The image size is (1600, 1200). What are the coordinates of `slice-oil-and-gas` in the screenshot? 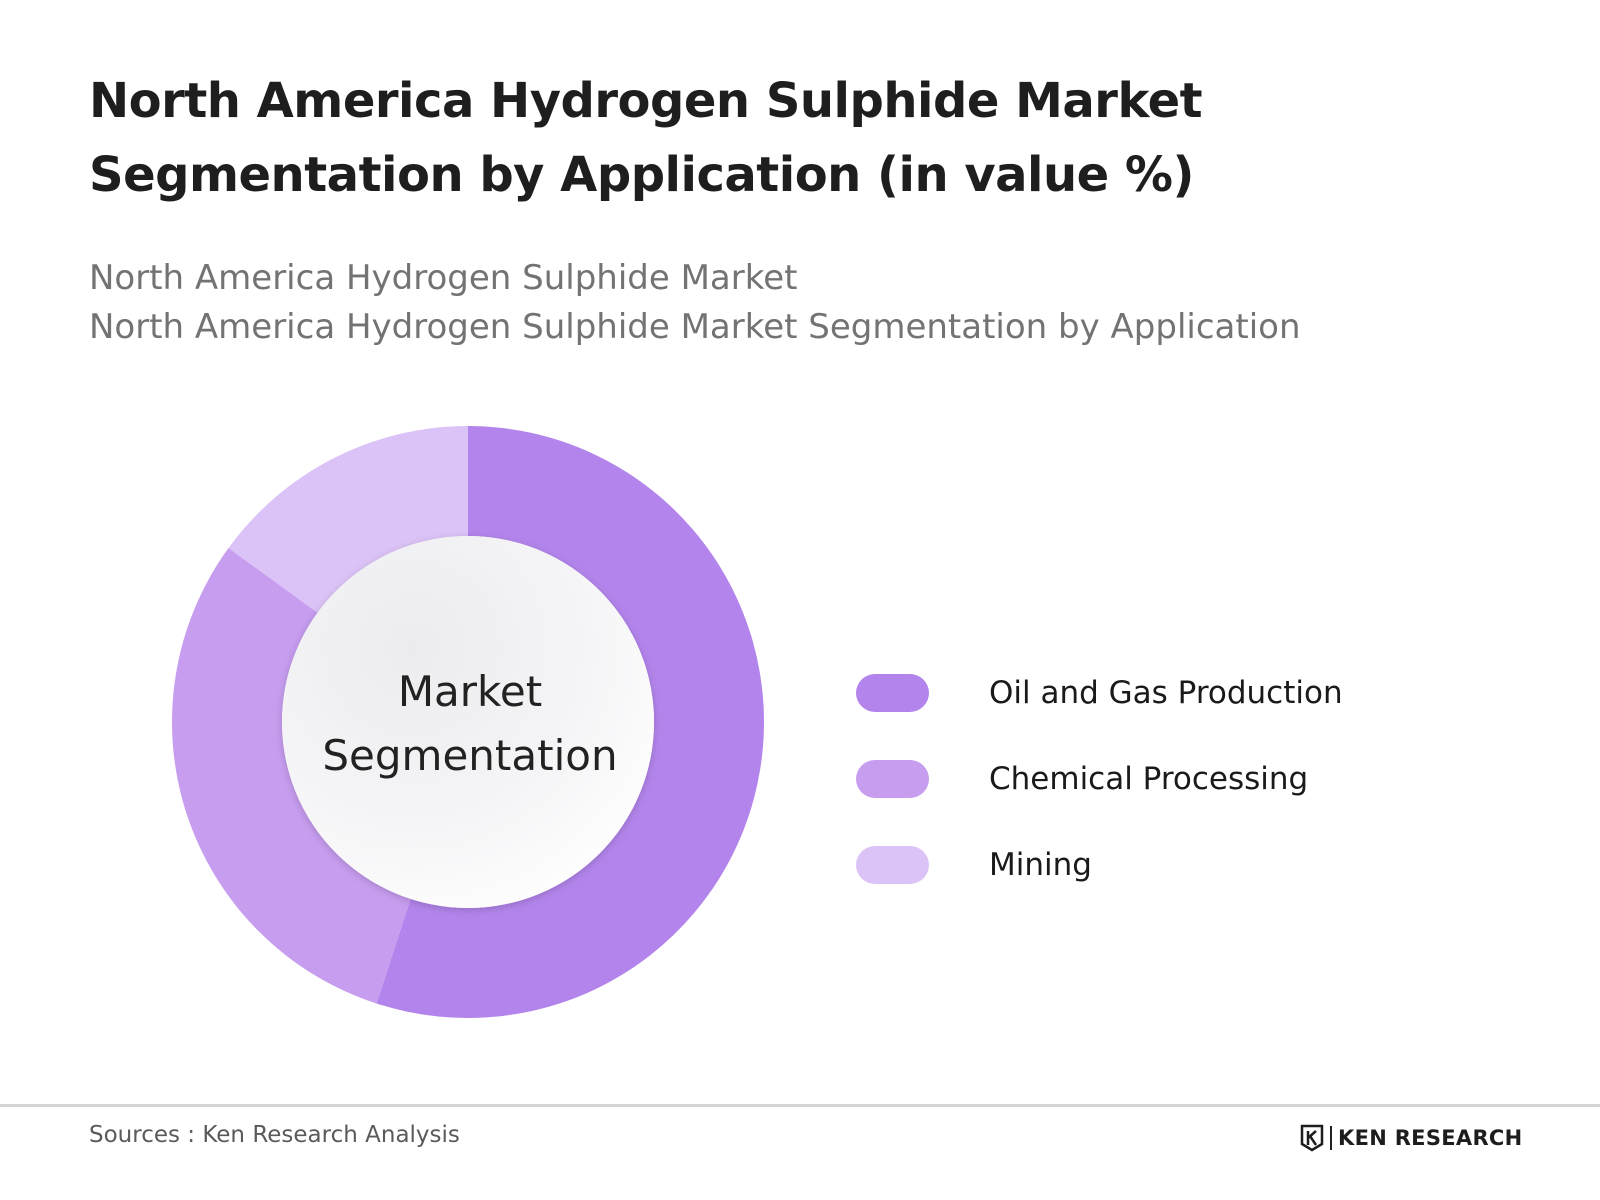 It's located at (570, 722).